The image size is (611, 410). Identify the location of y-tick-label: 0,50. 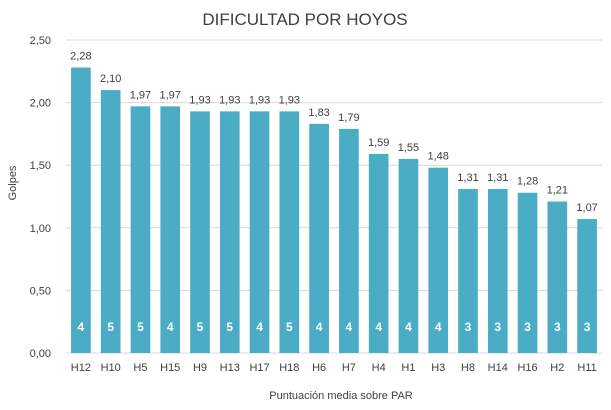
(40, 291).